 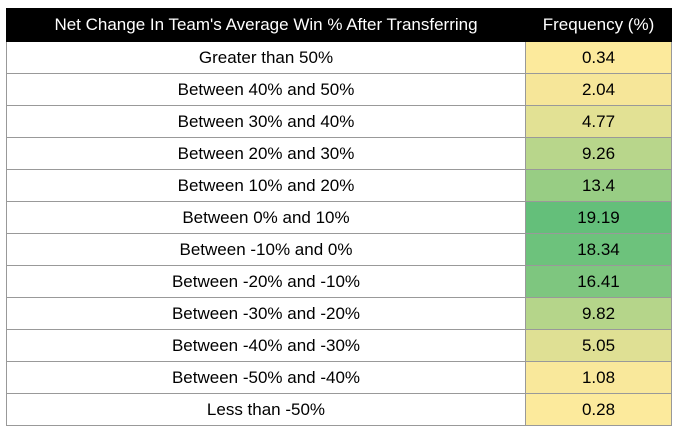 What do you see at coordinates (266, 313) in the screenshot?
I see `row-label-cell: Between -30% and -20%` at bounding box center [266, 313].